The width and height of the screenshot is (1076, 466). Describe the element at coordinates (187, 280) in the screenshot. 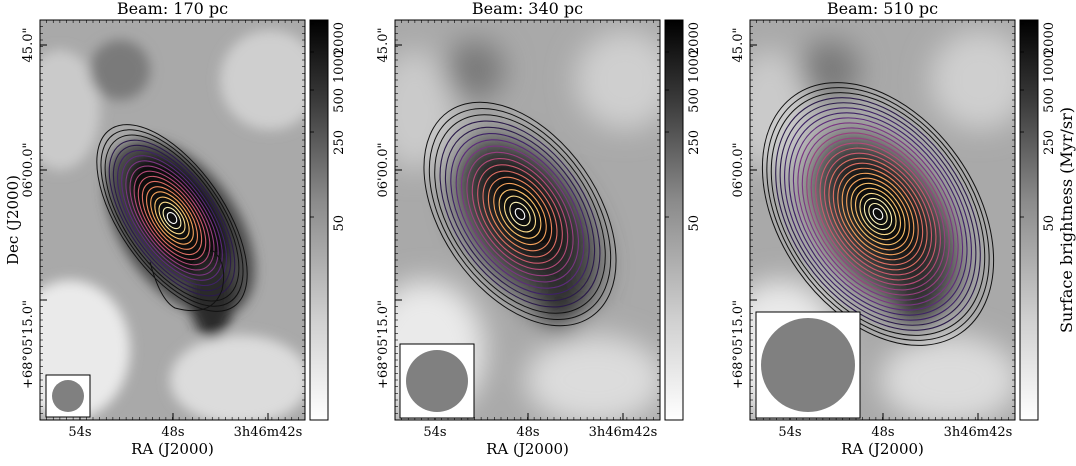

I see `contour-tail` at that location.